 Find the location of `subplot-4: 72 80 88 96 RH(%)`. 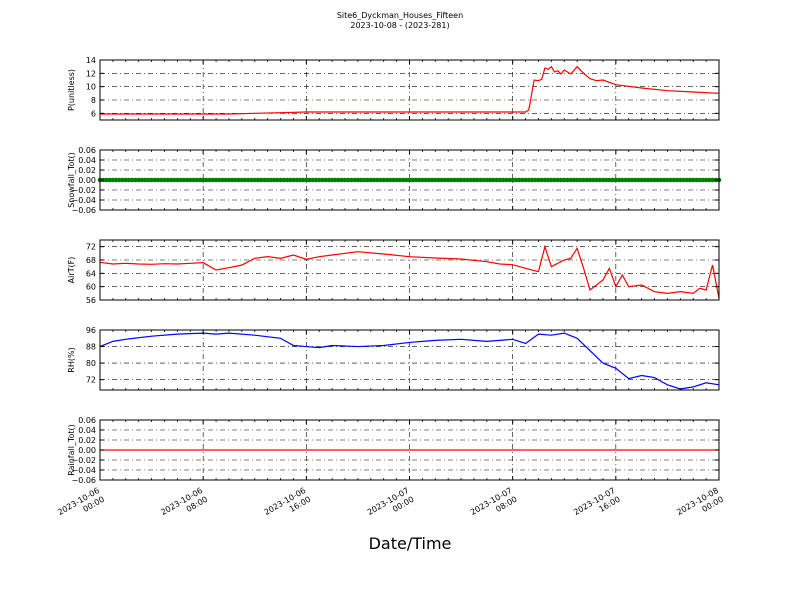

subplot-4: 72 80 88 96 RH(%) is located at coordinates (393, 358).